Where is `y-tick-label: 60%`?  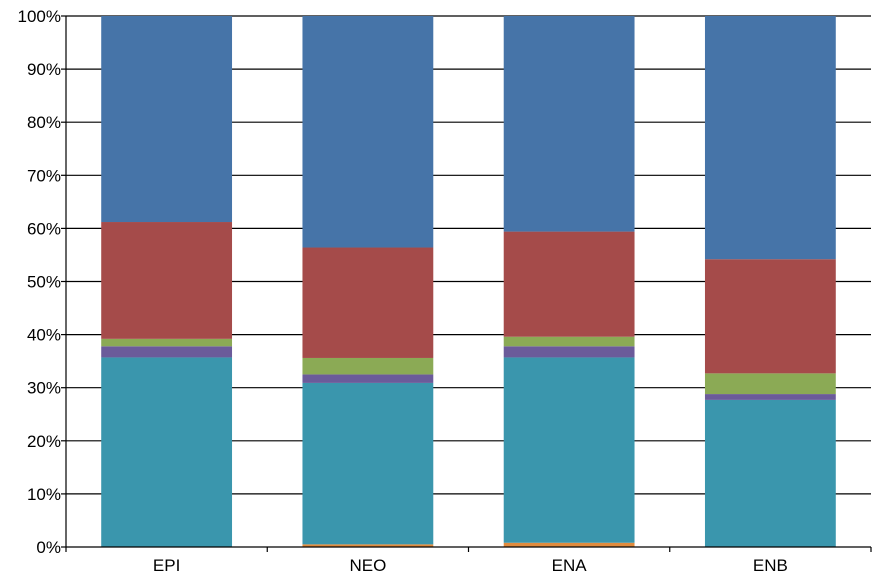 y-tick-label: 60% is located at coordinates (44, 228).